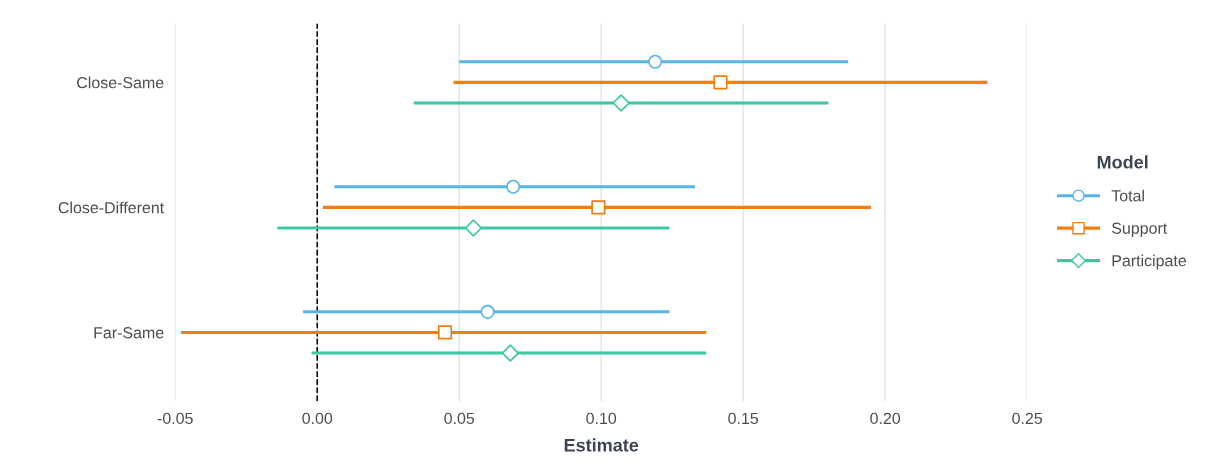  What do you see at coordinates (885, 418) in the screenshot?
I see `x-tick-label: 0.20` at bounding box center [885, 418].